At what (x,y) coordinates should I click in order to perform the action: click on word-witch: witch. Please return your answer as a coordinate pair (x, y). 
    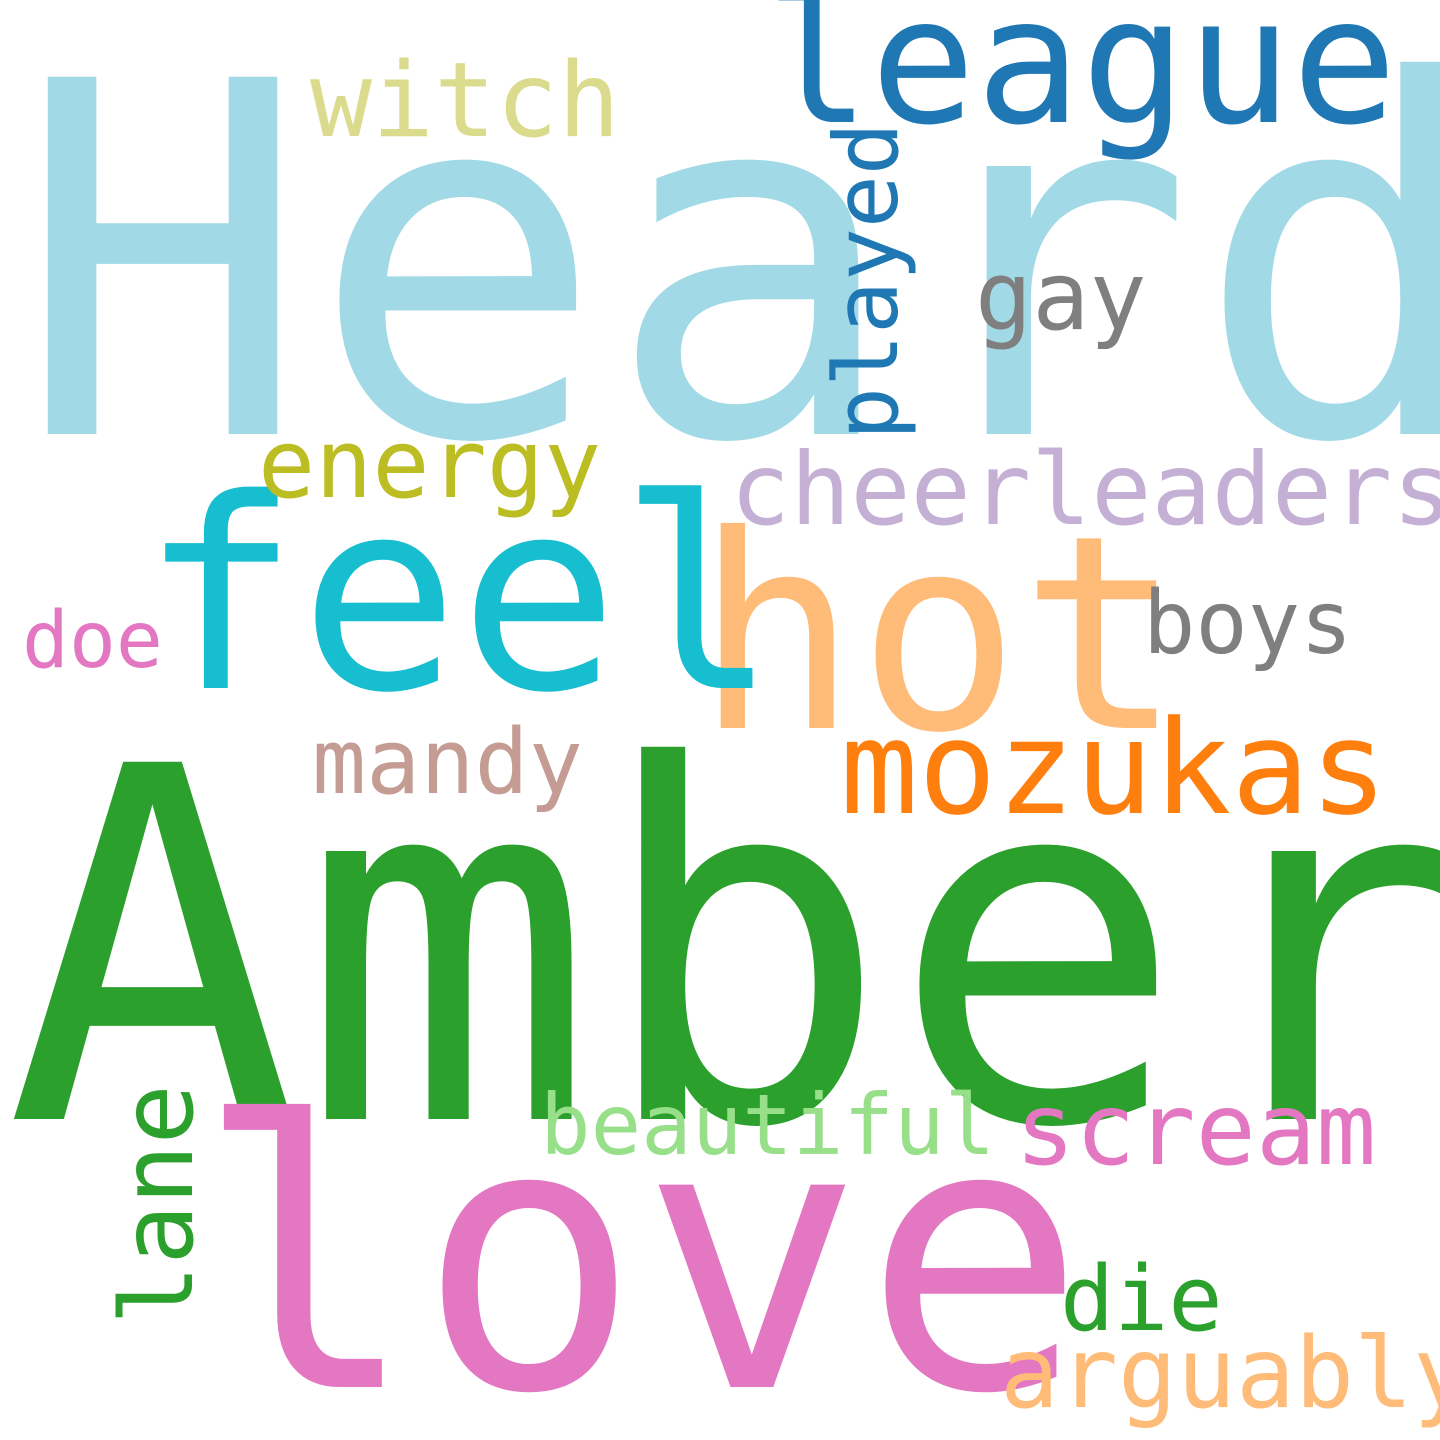
    Looking at the image, I should click on (465, 101).